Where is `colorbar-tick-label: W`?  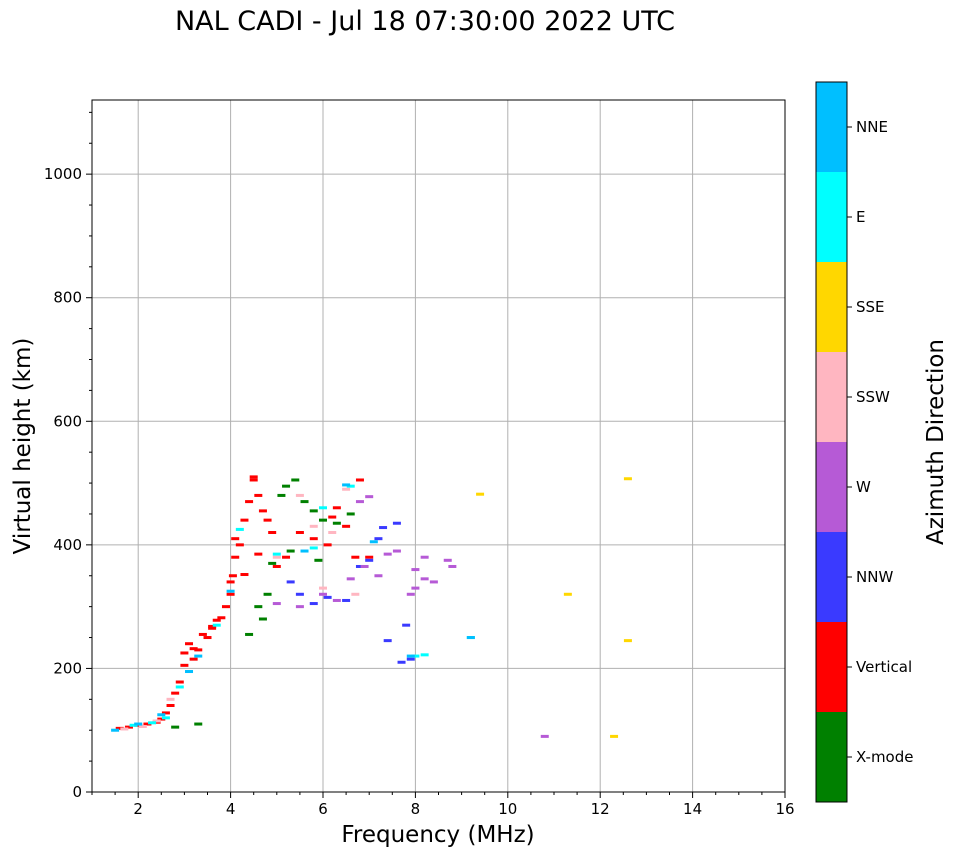 colorbar-tick-label: W is located at coordinates (863, 487).